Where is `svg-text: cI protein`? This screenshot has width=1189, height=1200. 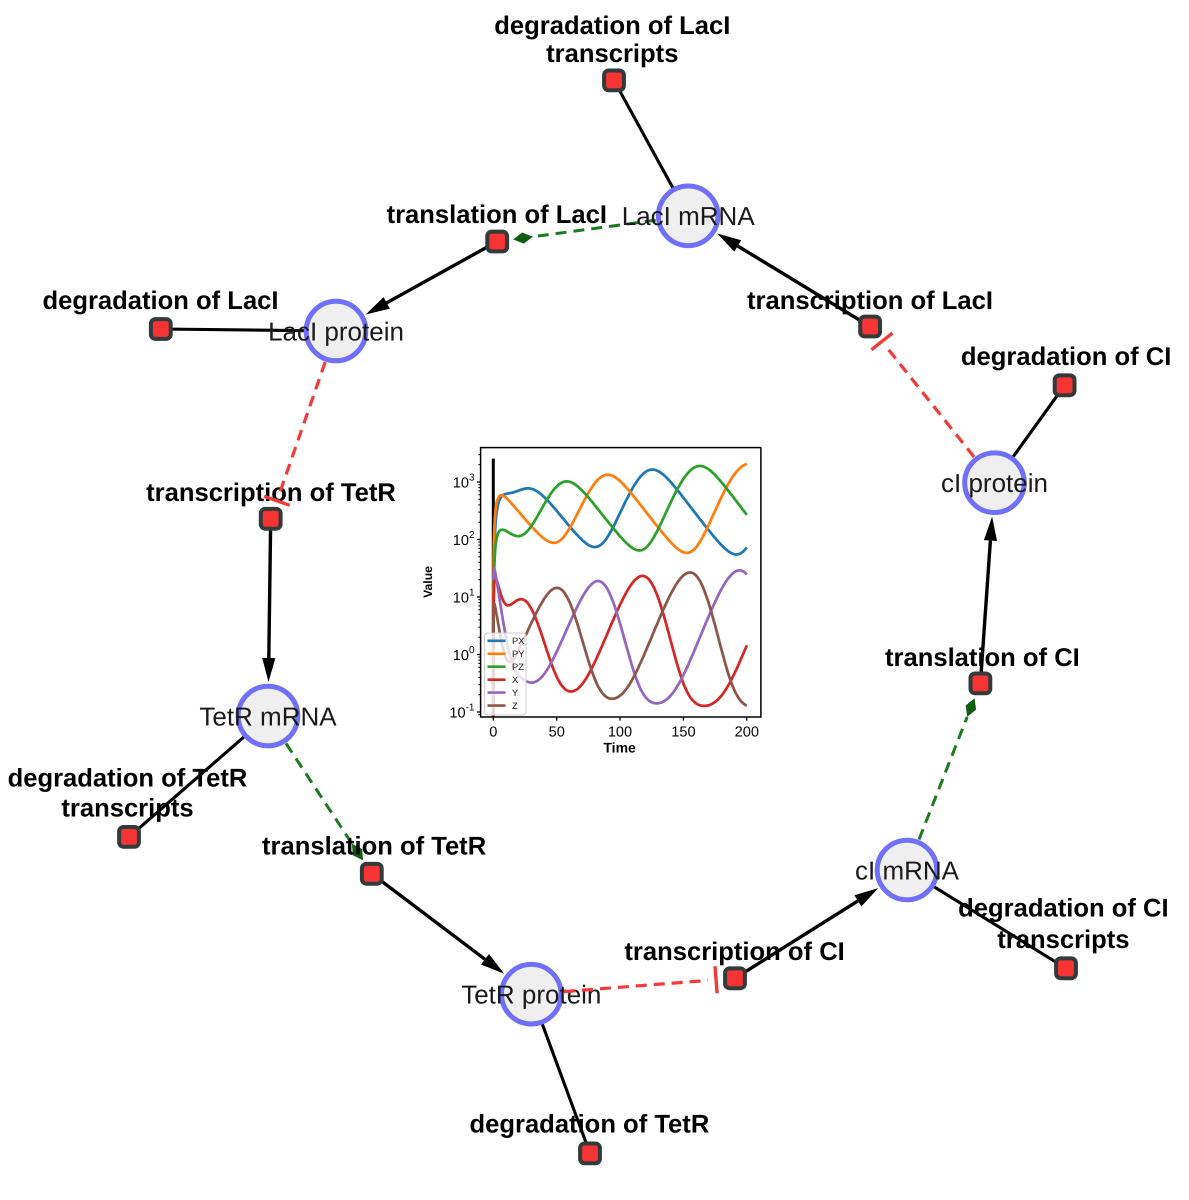
svg-text: cI protein is located at coordinates (994, 483).